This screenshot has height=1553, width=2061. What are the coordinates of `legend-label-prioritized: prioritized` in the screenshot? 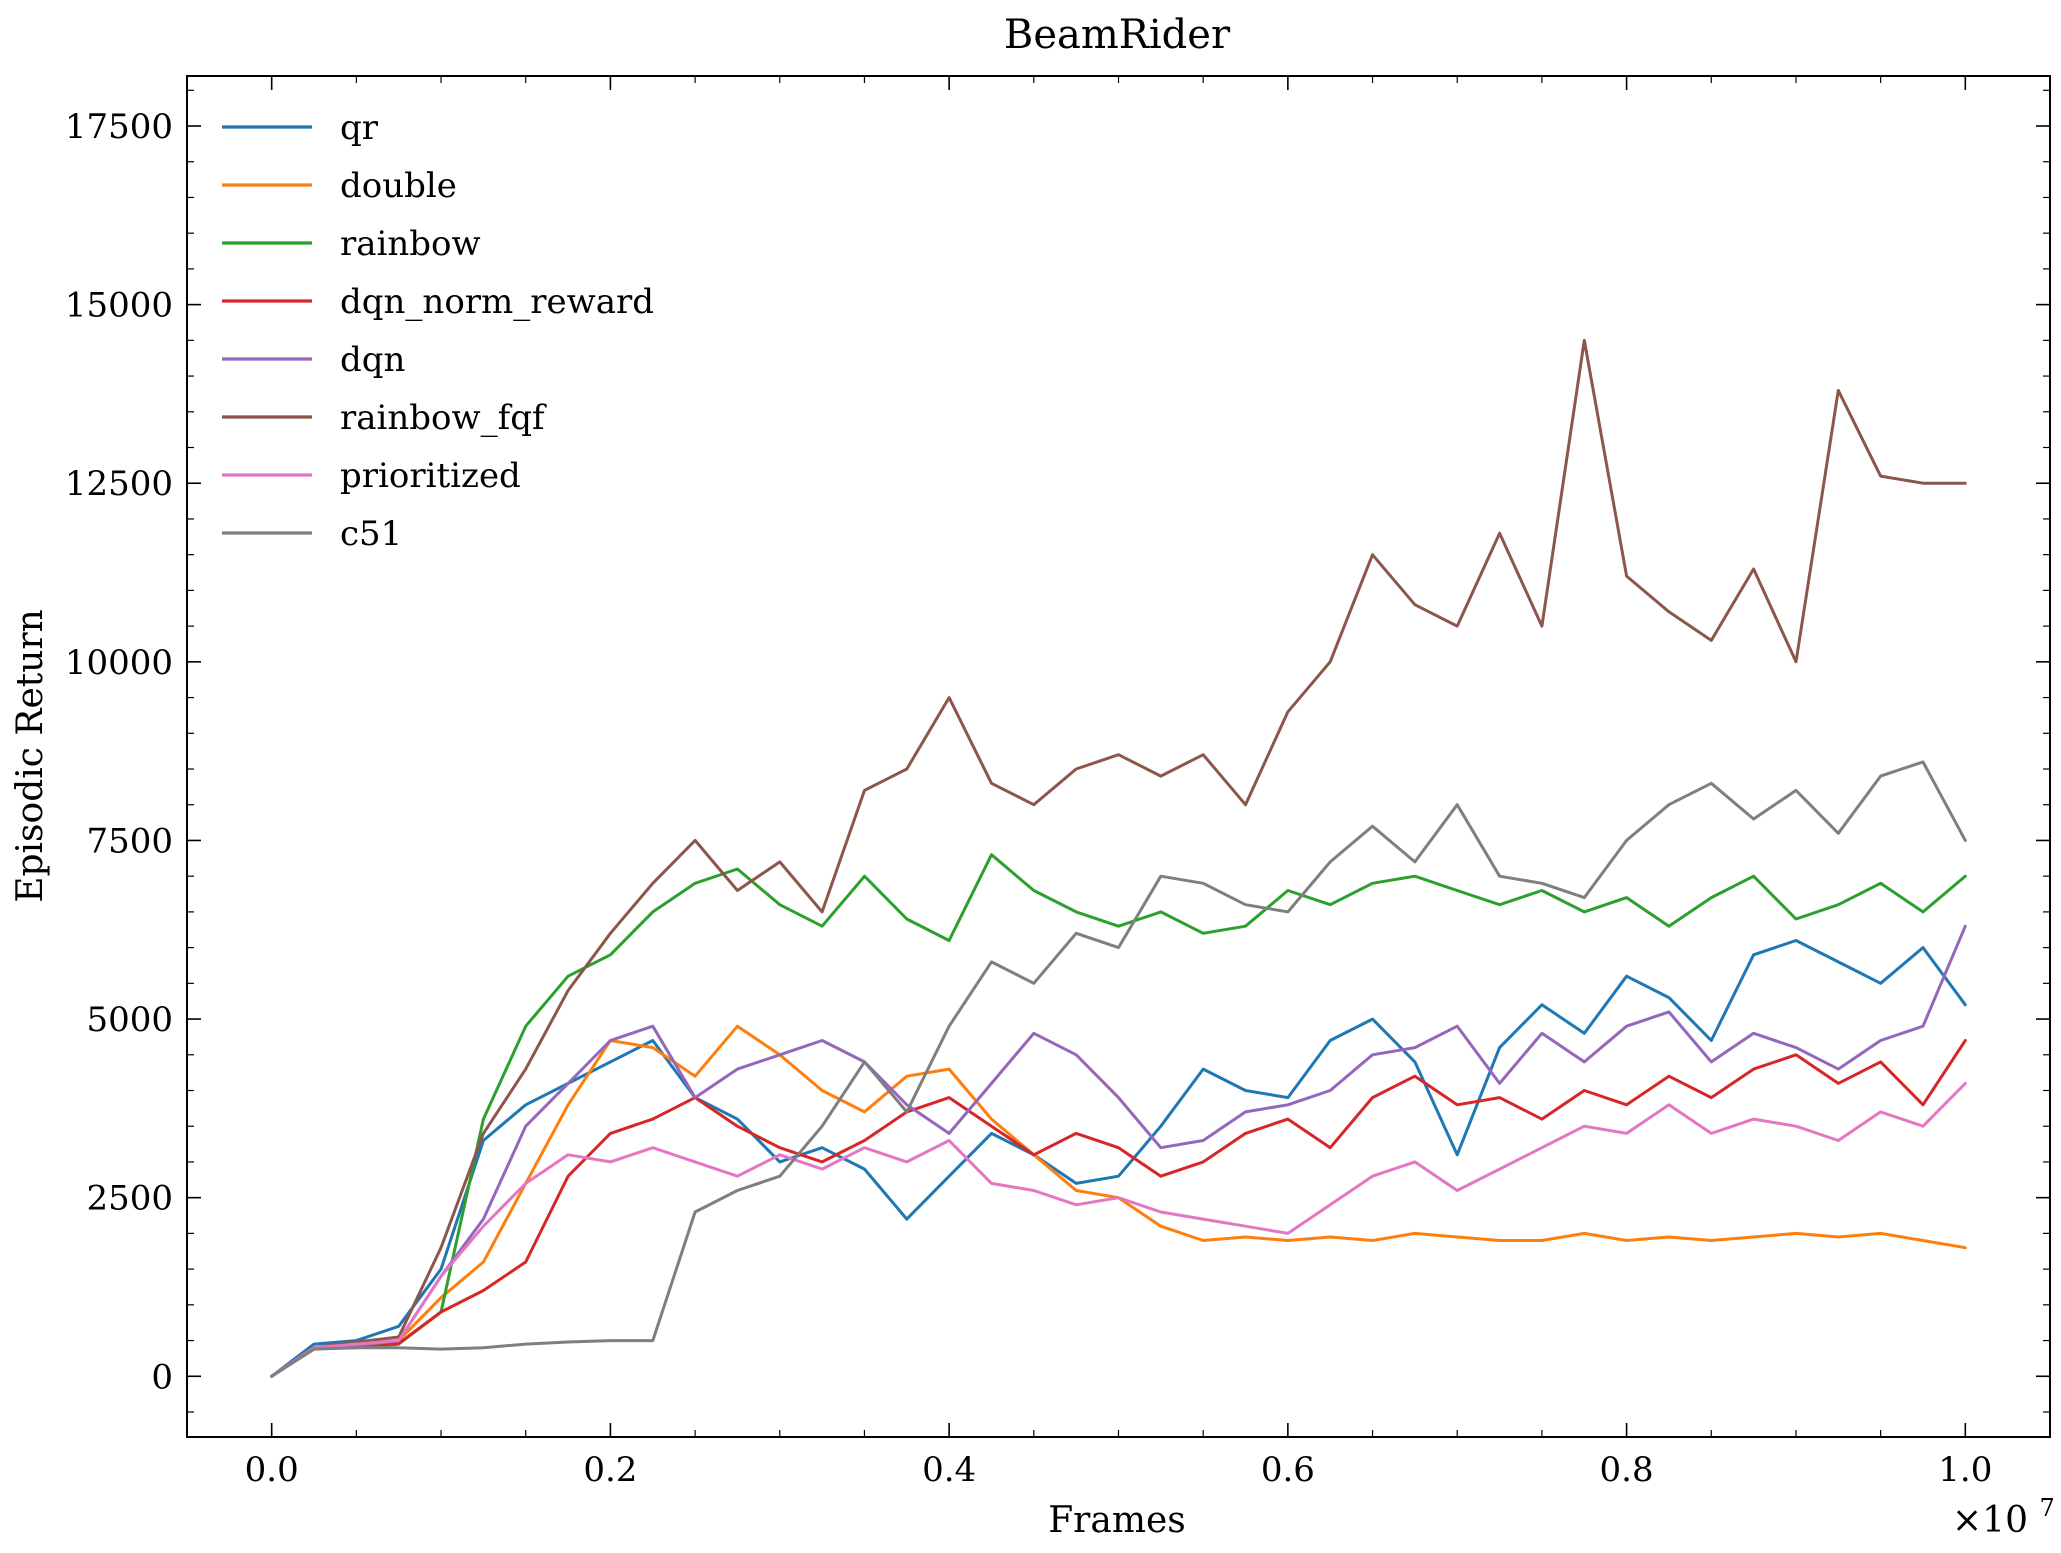 It's located at (430, 476).